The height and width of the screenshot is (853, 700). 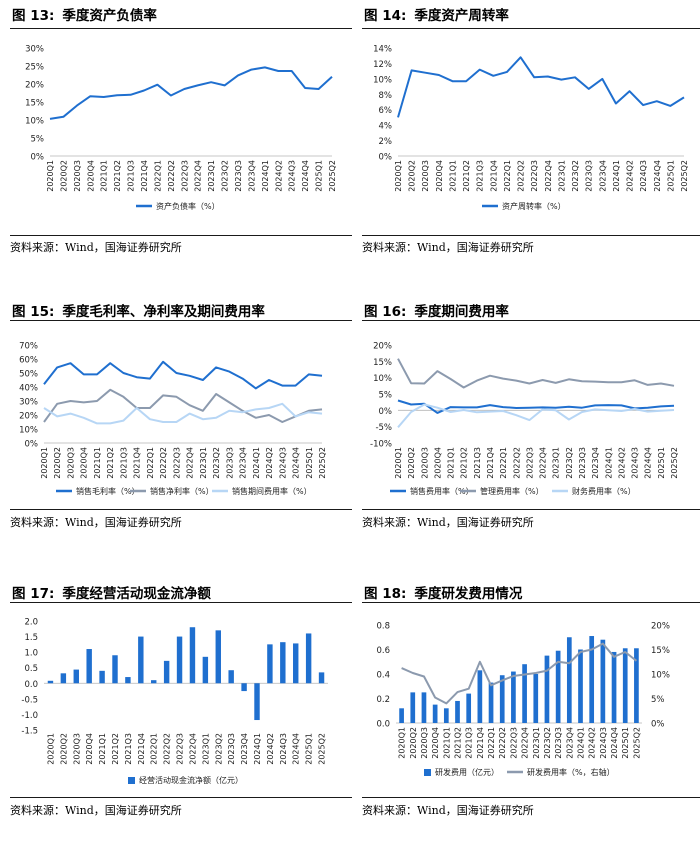 What do you see at coordinates (616, 176) in the screenshot?
I see `fig14-xtick-label: 2024Q1` at bounding box center [616, 176].